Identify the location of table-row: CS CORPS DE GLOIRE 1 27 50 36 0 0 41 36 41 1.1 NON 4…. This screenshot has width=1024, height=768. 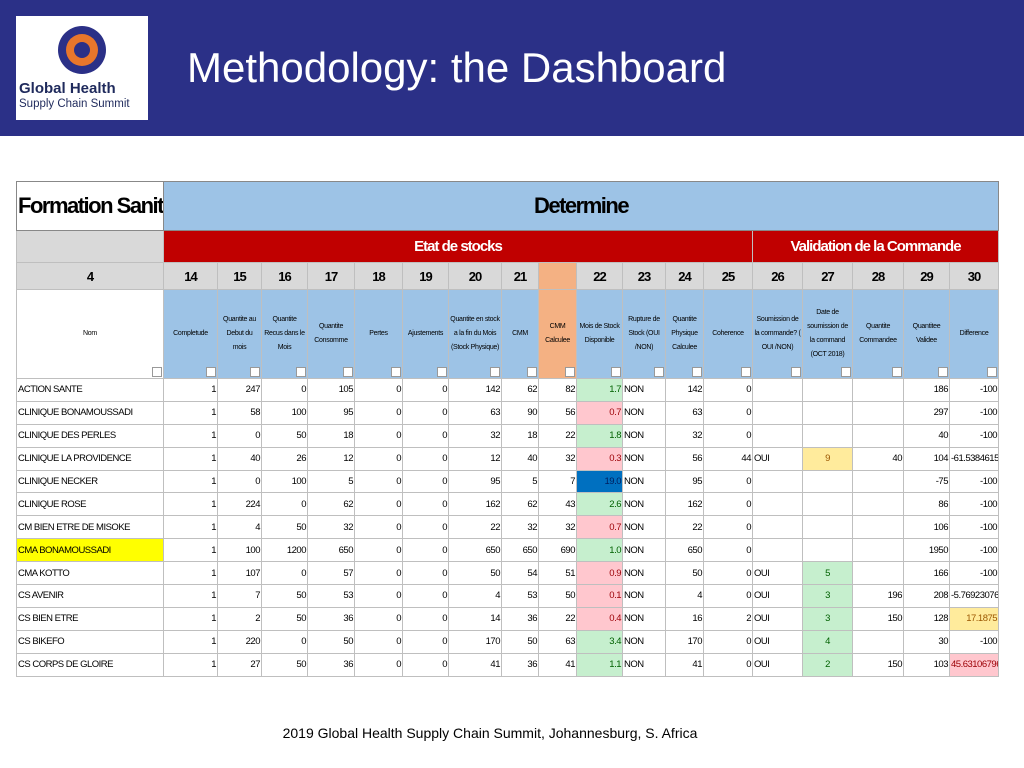
(508, 664).